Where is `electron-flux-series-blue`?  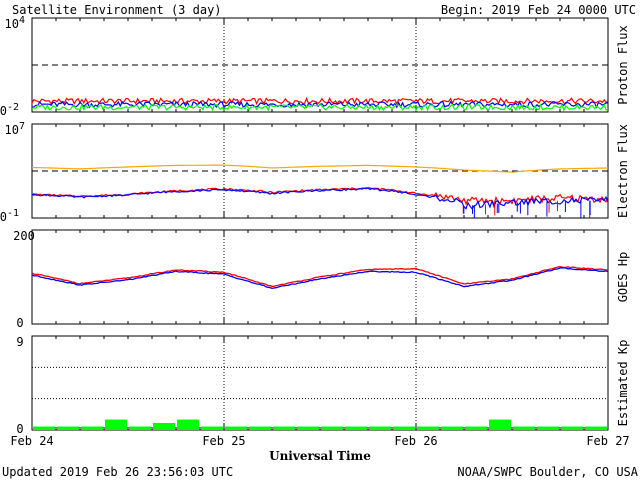
electron-flux-series-blue is located at coordinates (320, 198).